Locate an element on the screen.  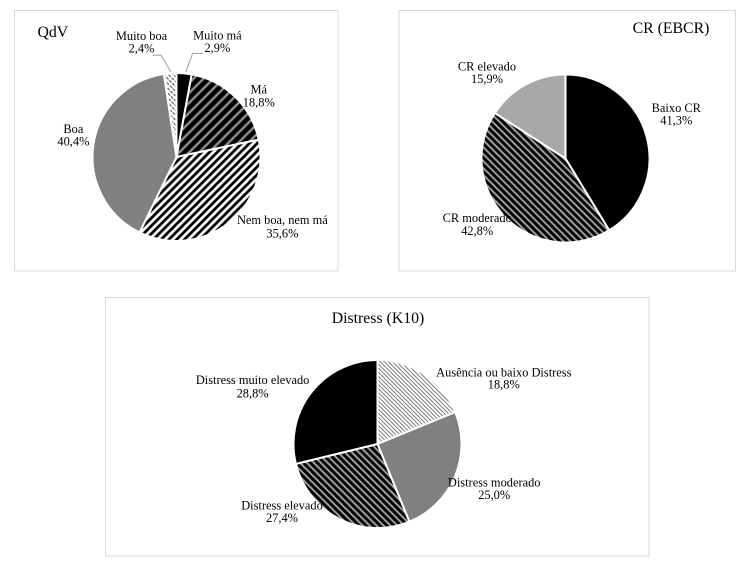
svg-text: Boa is located at coordinates (73, 129).